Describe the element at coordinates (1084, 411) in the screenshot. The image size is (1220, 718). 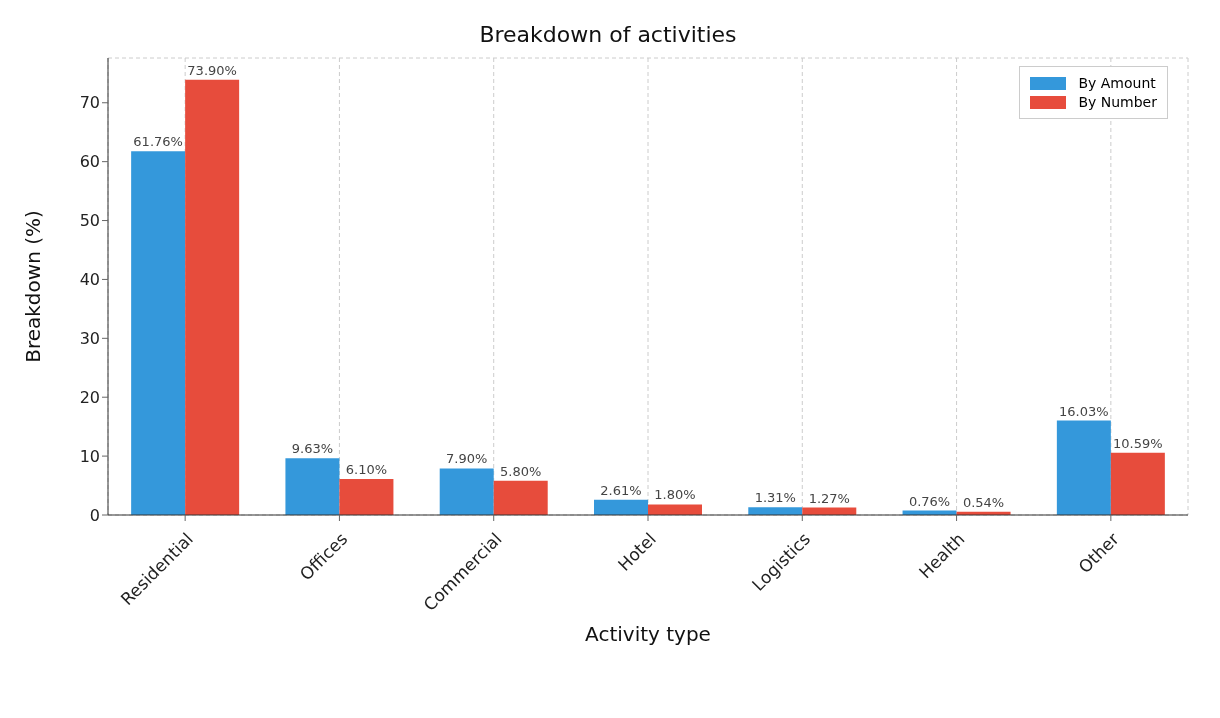
I see `data-label: 16.03%` at that location.